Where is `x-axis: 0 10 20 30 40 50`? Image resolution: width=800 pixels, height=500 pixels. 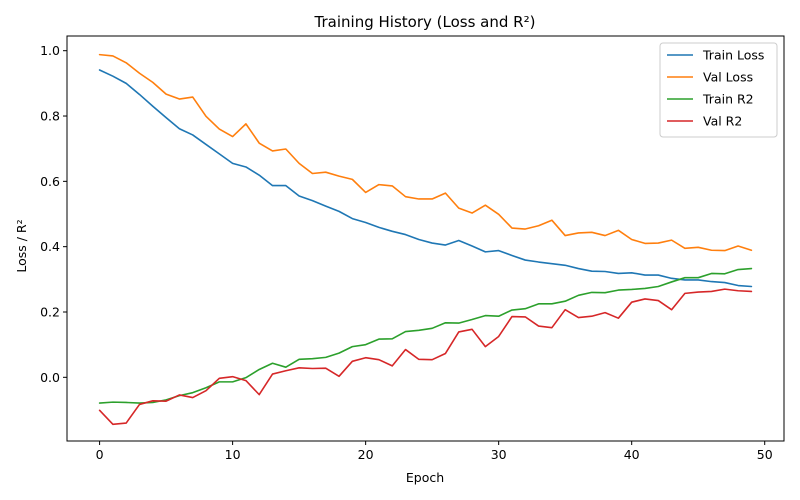
x-axis: 0 10 20 30 40 50 is located at coordinates (434, 451).